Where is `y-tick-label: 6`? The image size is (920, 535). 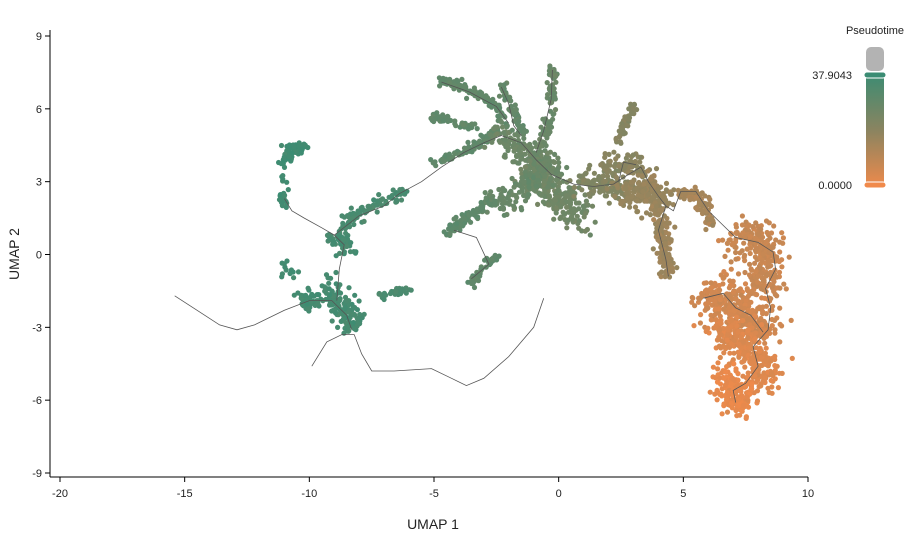
y-tick-label: 6 is located at coordinates (39, 110).